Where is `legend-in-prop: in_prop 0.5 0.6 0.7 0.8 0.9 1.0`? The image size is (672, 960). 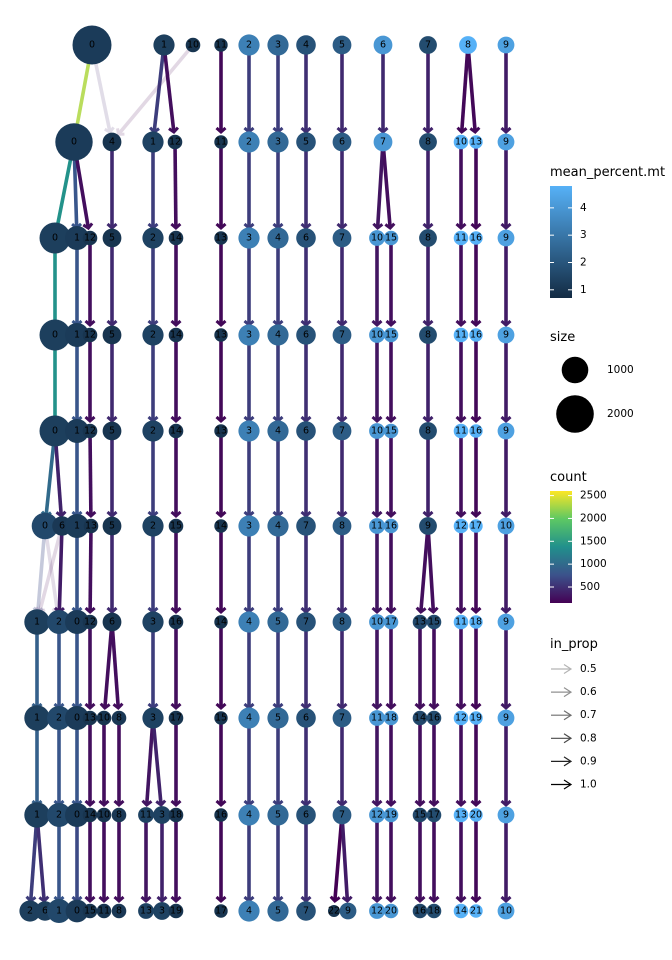
legend-in-prop: in_prop 0.5 0.6 0.7 0.8 0.9 1.0 is located at coordinates (574, 714).